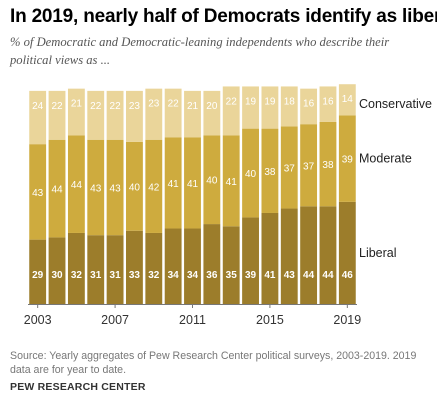 Image resolution: width=437 pixels, height=407 pixels. Describe the element at coordinates (250, 107) in the screenshot. I see `bar-conservative-2014` at that location.